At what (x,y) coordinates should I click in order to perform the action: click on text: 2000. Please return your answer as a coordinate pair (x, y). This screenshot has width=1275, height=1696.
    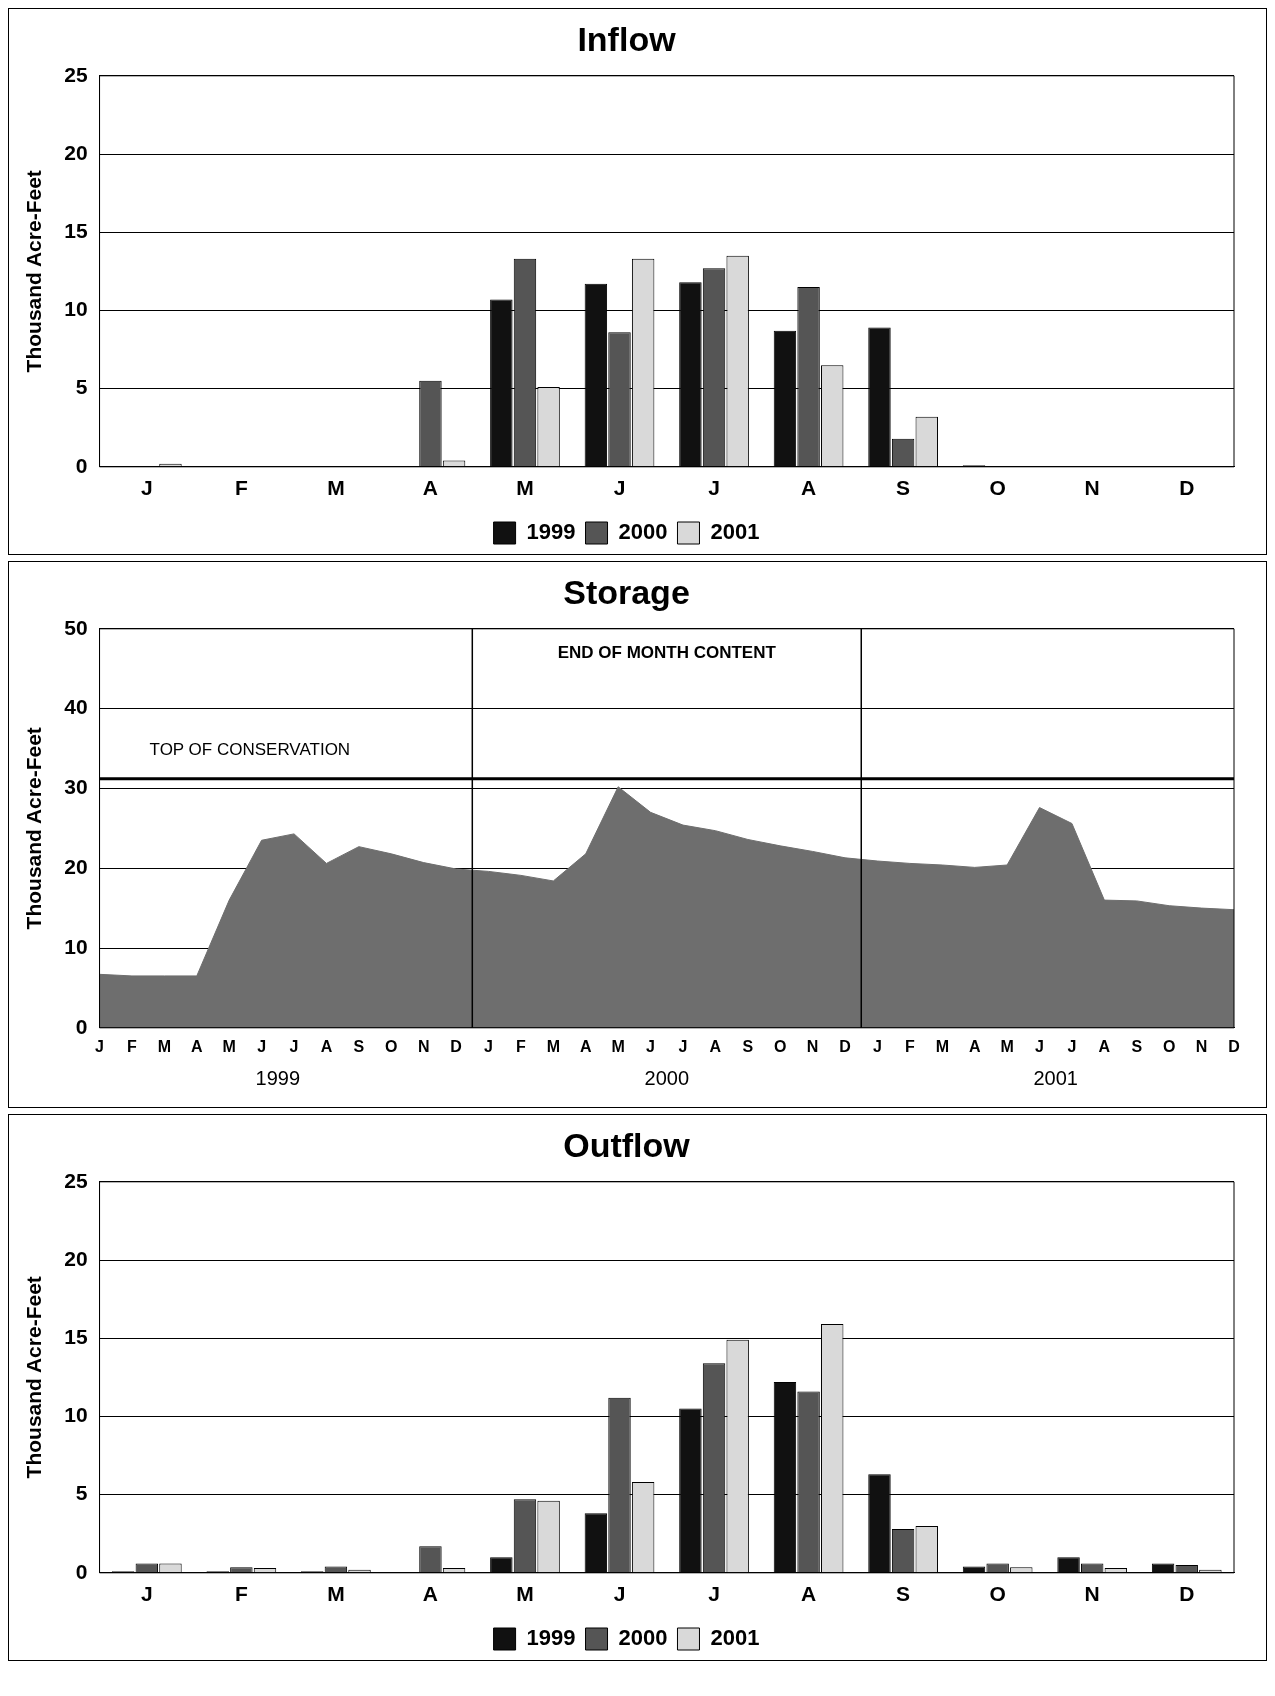
    Looking at the image, I should click on (667, 1078).